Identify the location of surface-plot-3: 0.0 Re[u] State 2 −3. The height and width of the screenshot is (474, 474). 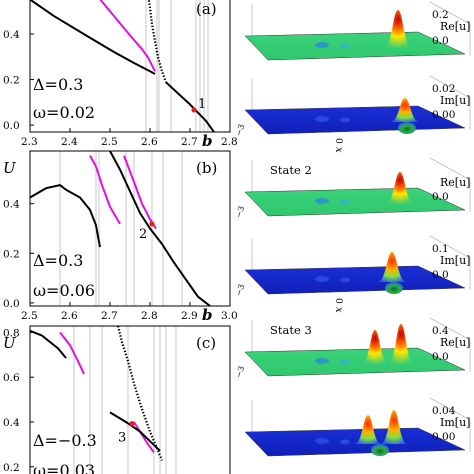
(352, 188).